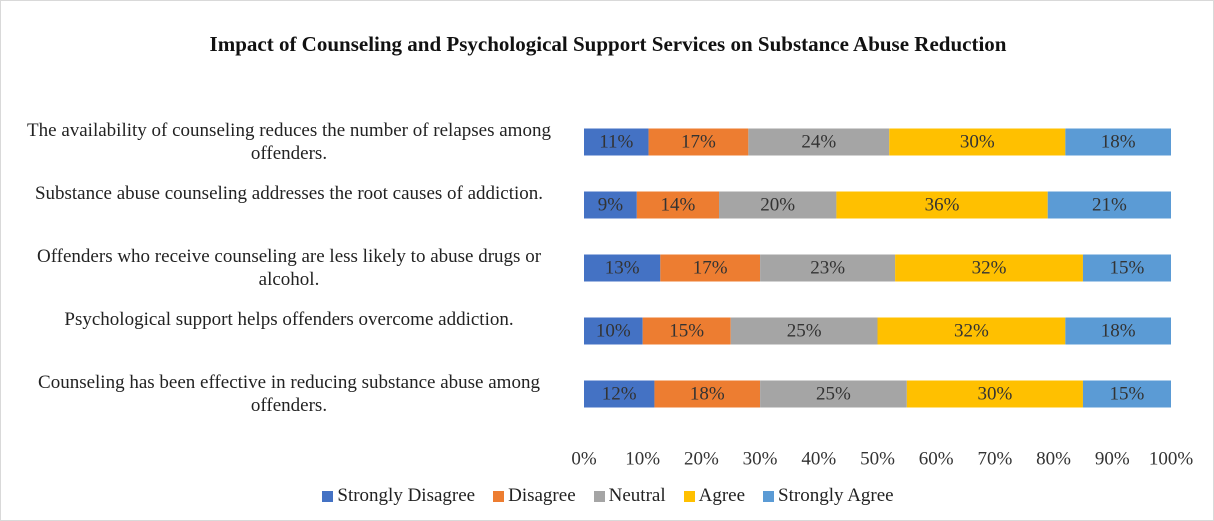  I want to click on legend-item: Strongly Agree, so click(828, 496).